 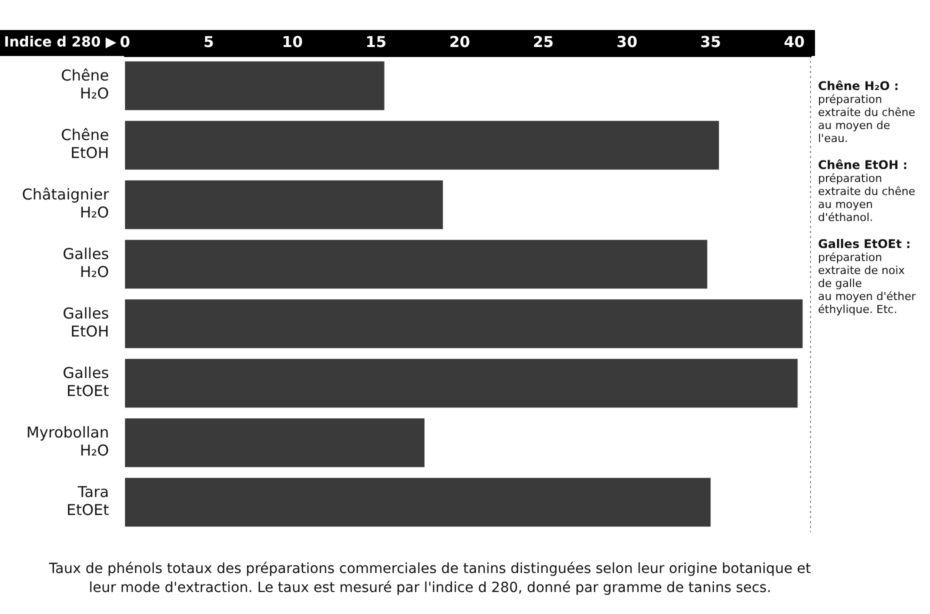 I want to click on x-tick-label: 20, so click(x=459, y=41).